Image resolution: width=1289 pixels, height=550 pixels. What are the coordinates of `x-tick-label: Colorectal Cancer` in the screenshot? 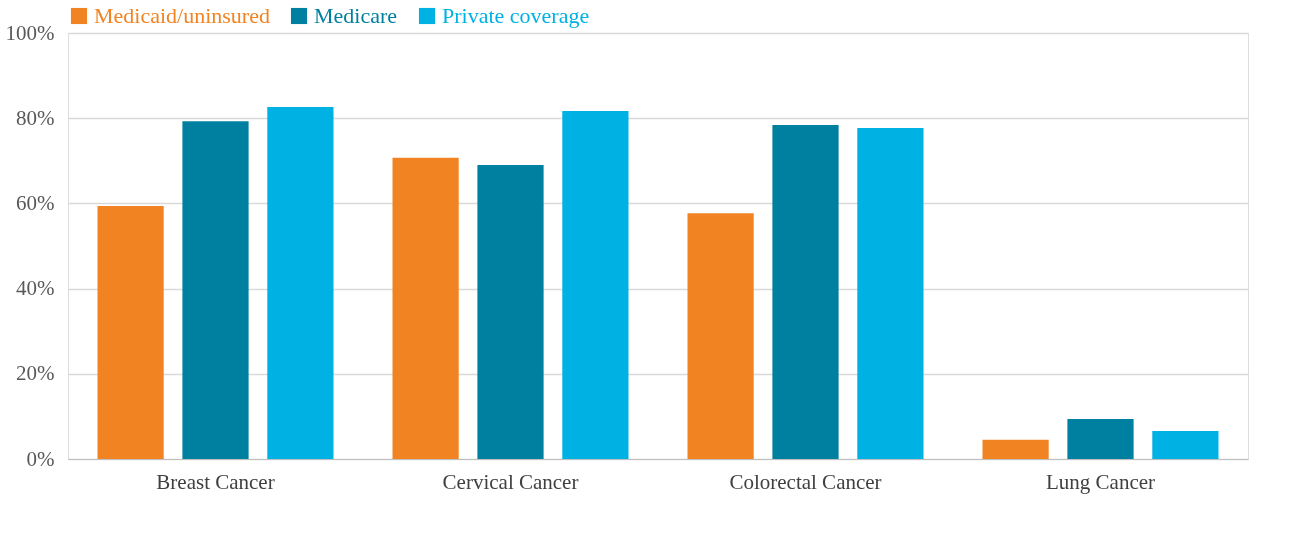 It's located at (805, 481).